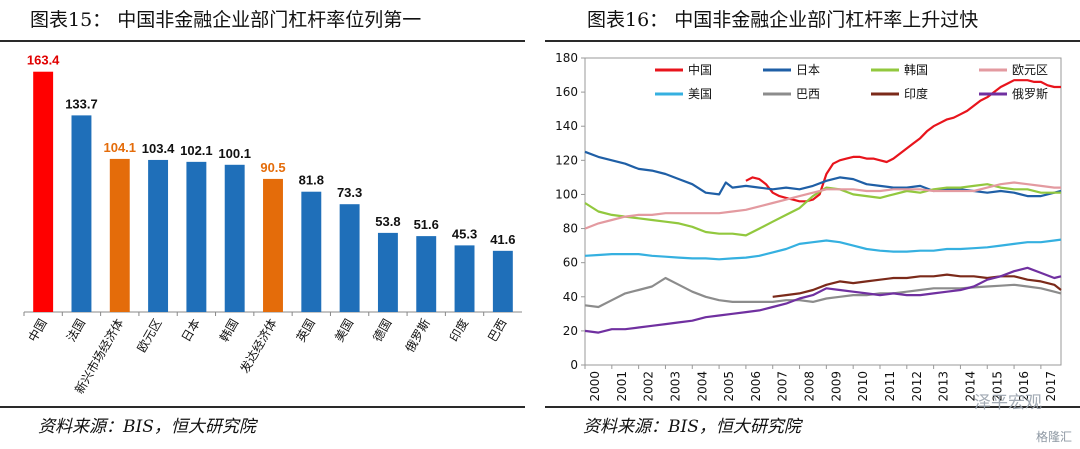 The width and height of the screenshot is (1080, 449). Describe the element at coordinates (349, 192) in the screenshot. I see `bar-value-label: 73.3` at that location.